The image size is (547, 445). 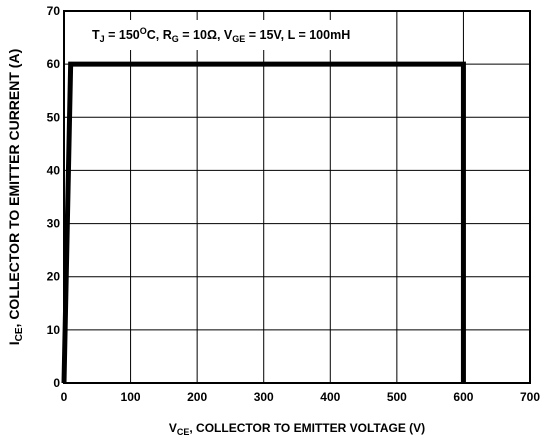 I want to click on y-tick-label-50: 50, so click(x=54, y=117).